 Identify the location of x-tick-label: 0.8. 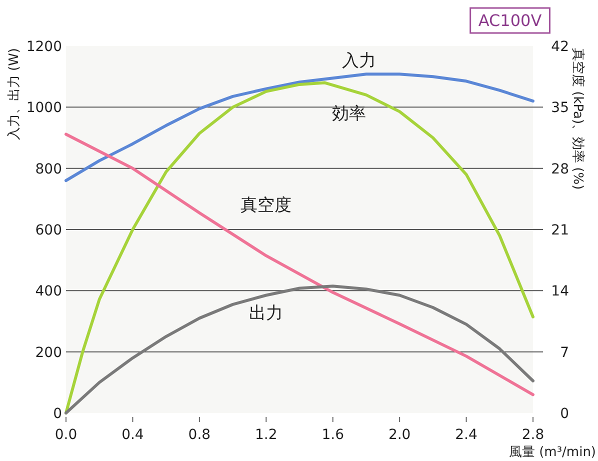
(199, 435).